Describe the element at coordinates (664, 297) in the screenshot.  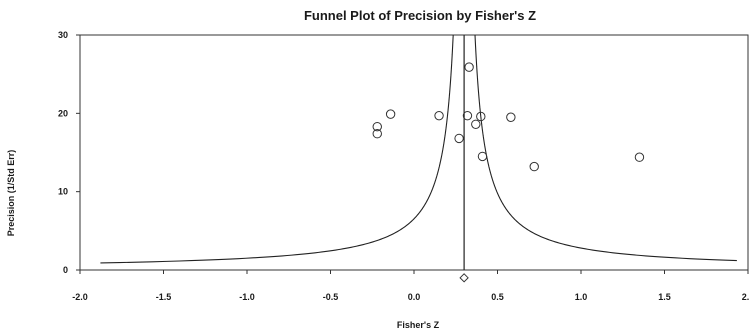
I see `x-tick-label: 1.5` at that location.